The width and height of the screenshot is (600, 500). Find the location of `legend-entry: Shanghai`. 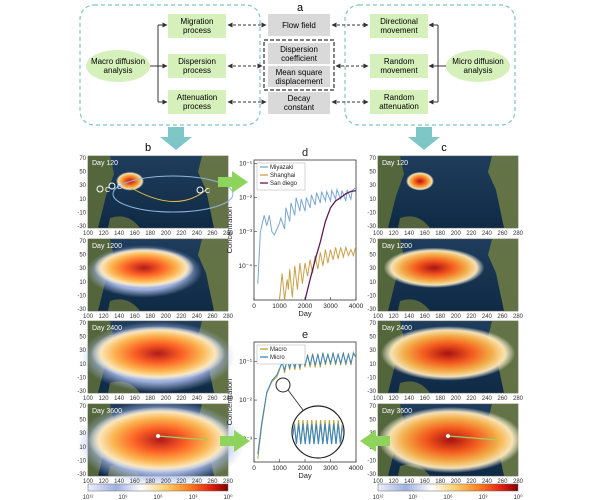

legend-entry: Shanghai is located at coordinates (282, 176).